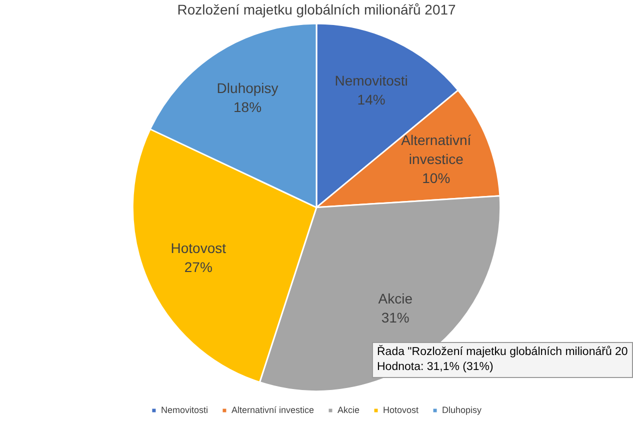  Describe the element at coordinates (248, 107) in the screenshot. I see `data-label: 18%` at that location.